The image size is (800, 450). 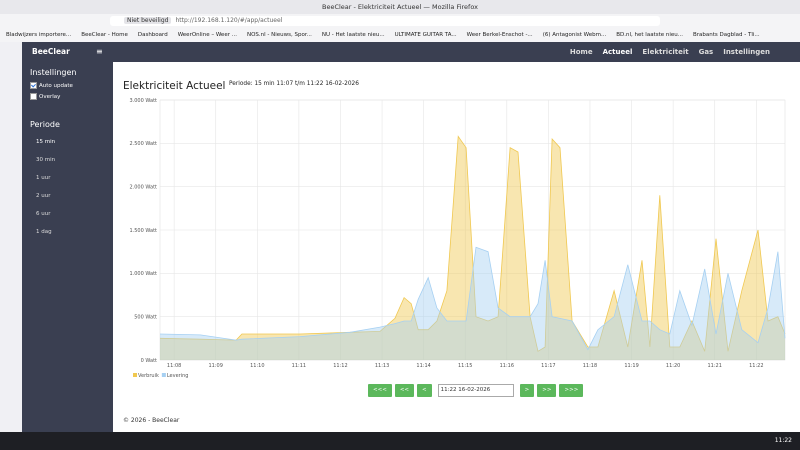 I want to click on page-title: Elektriciteit Actueel, so click(x=174, y=86).